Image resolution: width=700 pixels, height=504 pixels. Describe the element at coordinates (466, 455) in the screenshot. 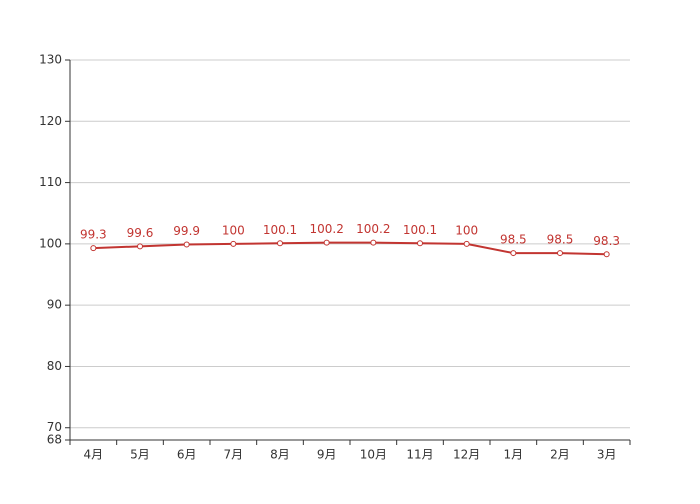

I see `x-tick-label: 12月` at that location.